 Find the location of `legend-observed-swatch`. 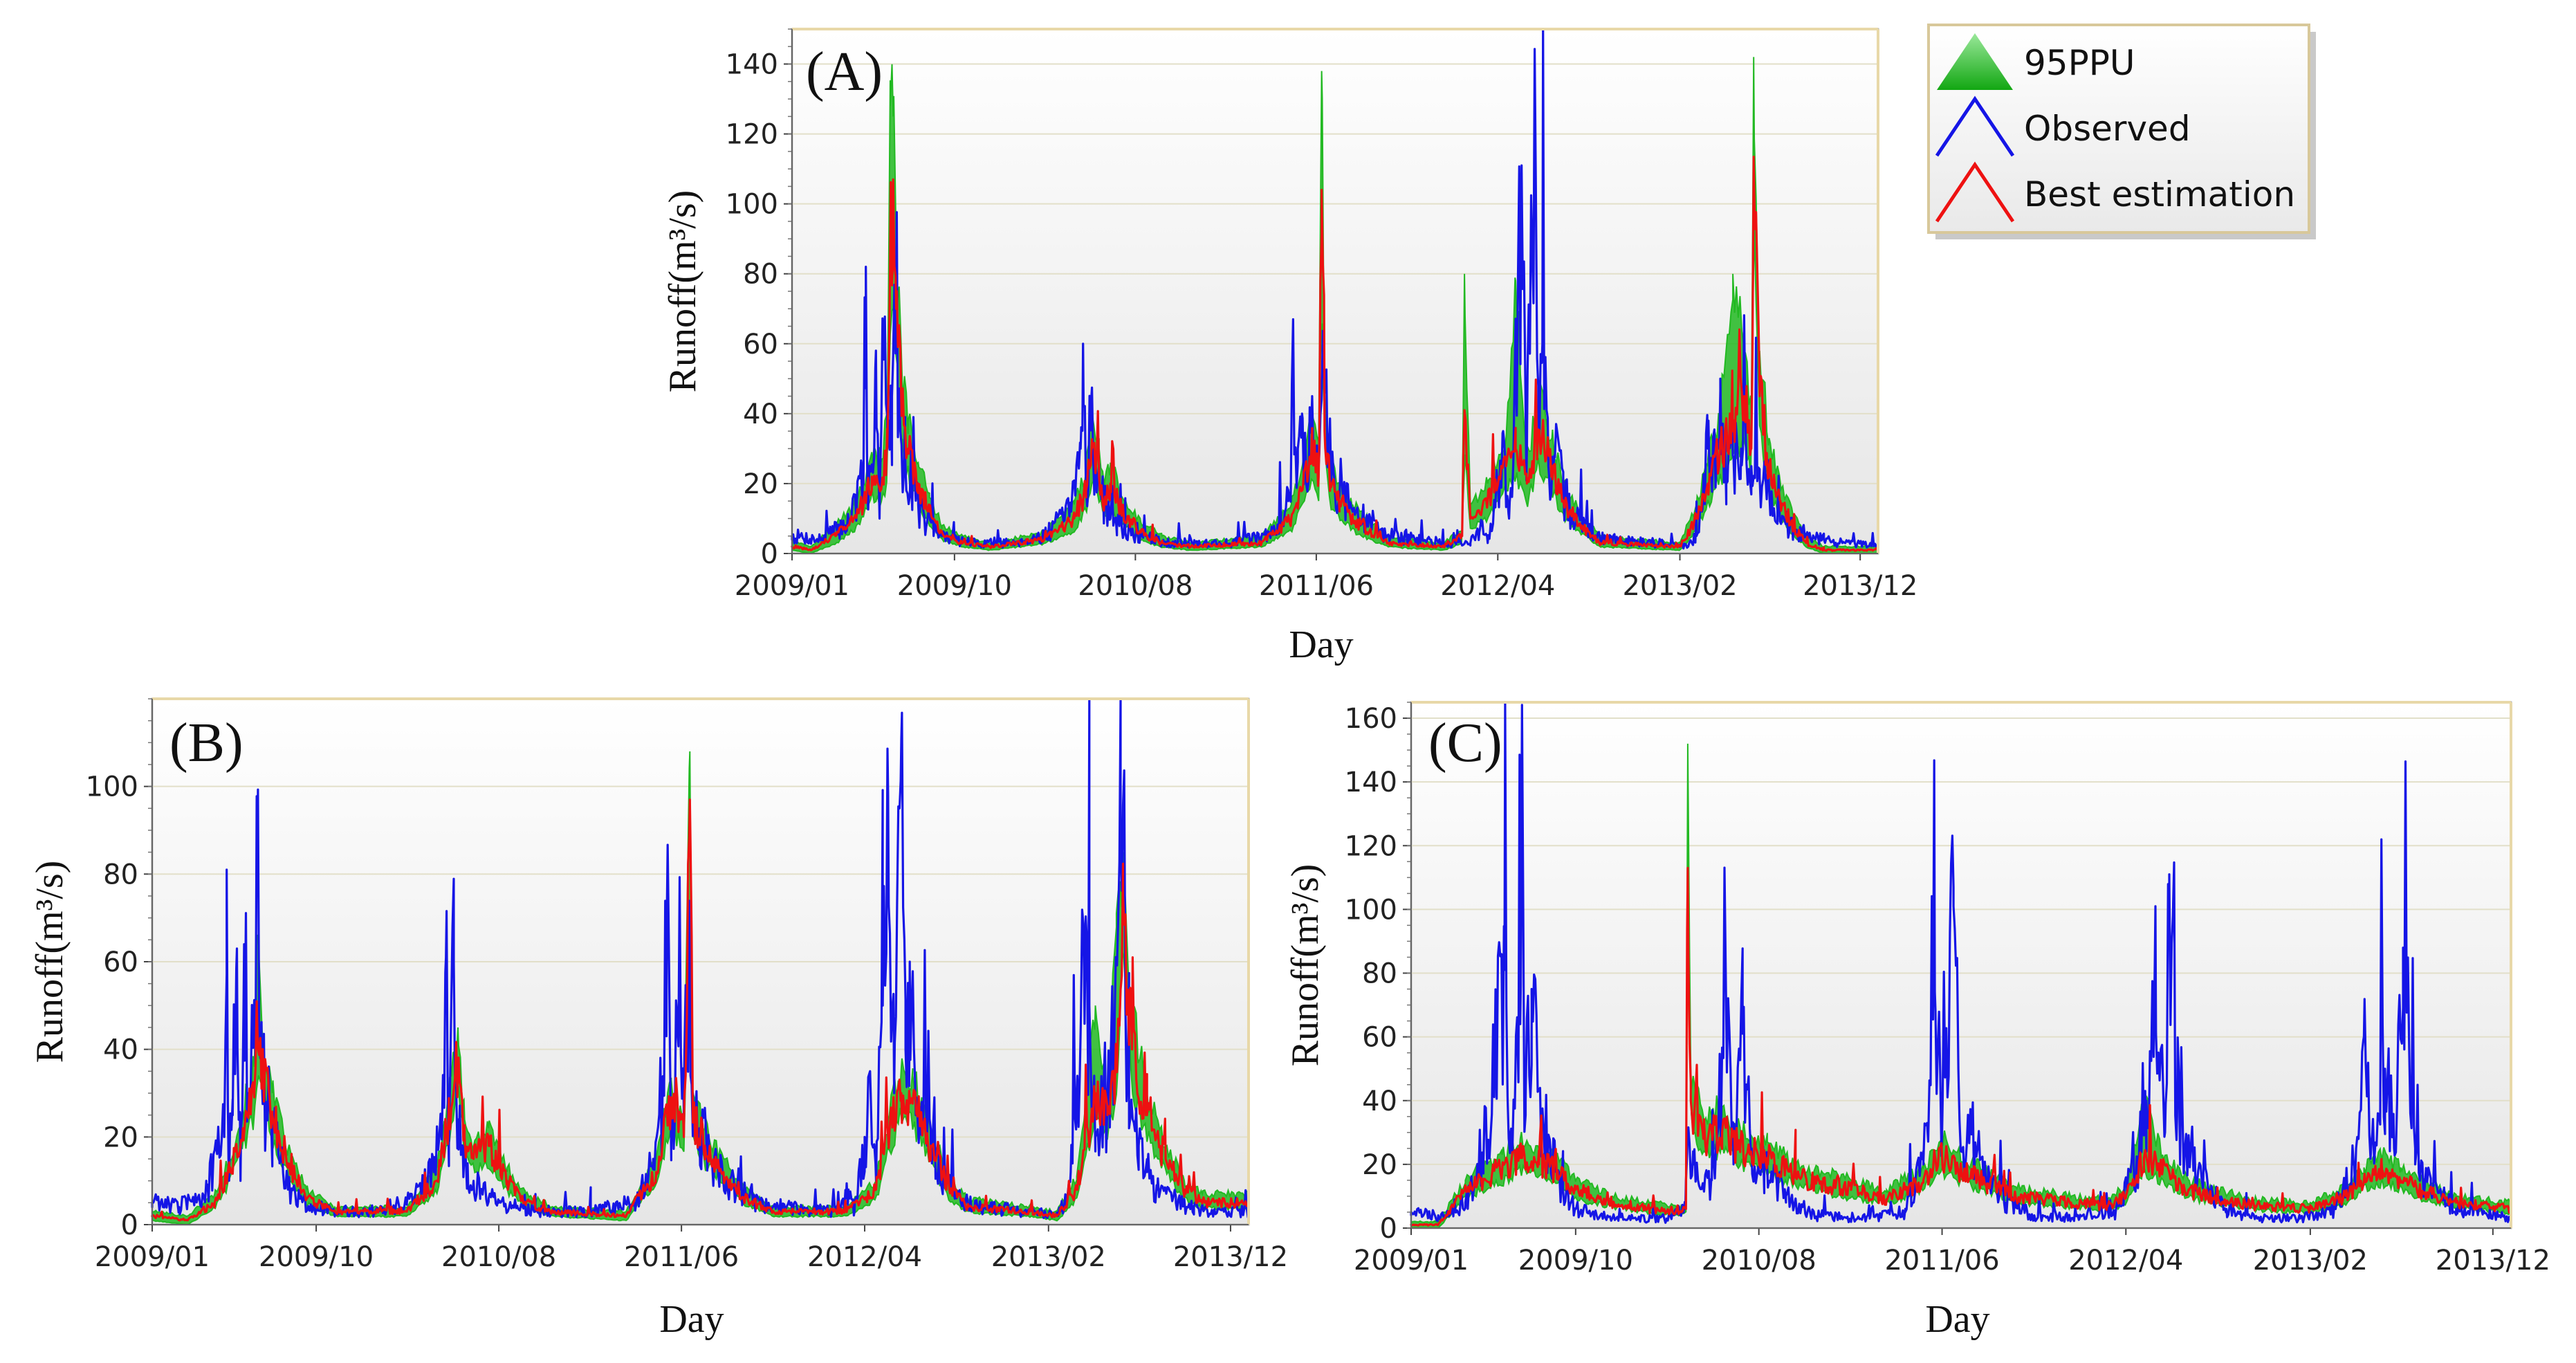

legend-observed-swatch is located at coordinates (1975, 126).